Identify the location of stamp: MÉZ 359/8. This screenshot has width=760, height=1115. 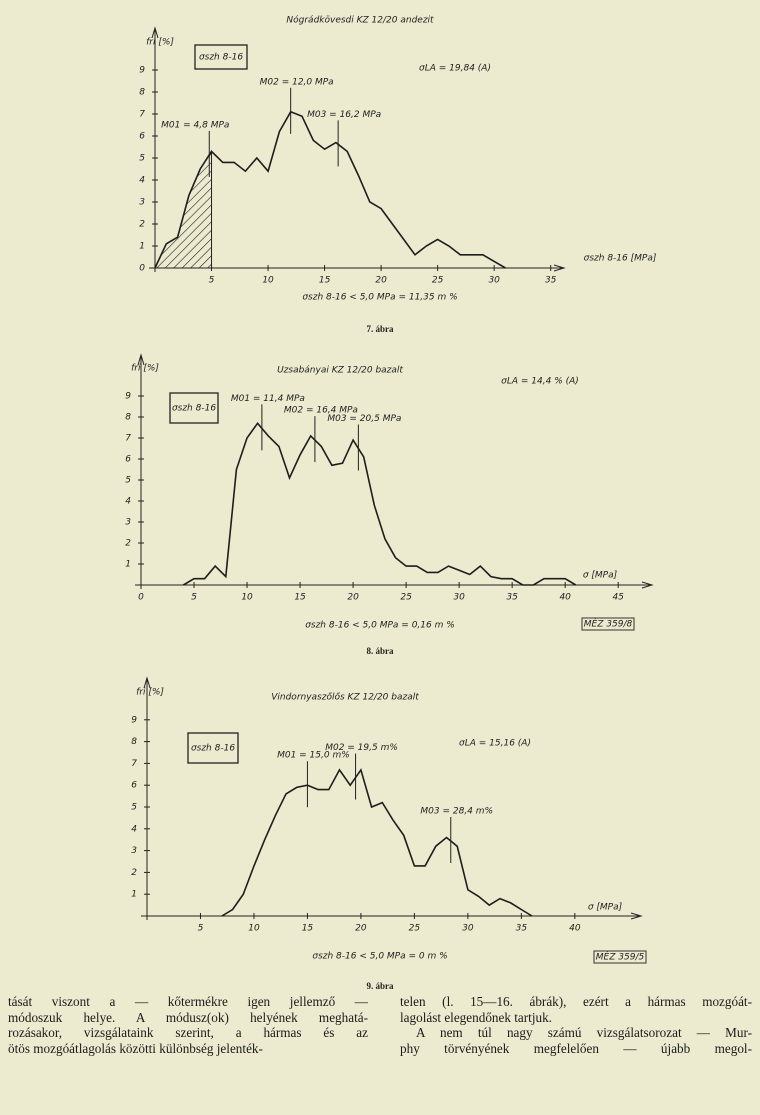
(608, 624).